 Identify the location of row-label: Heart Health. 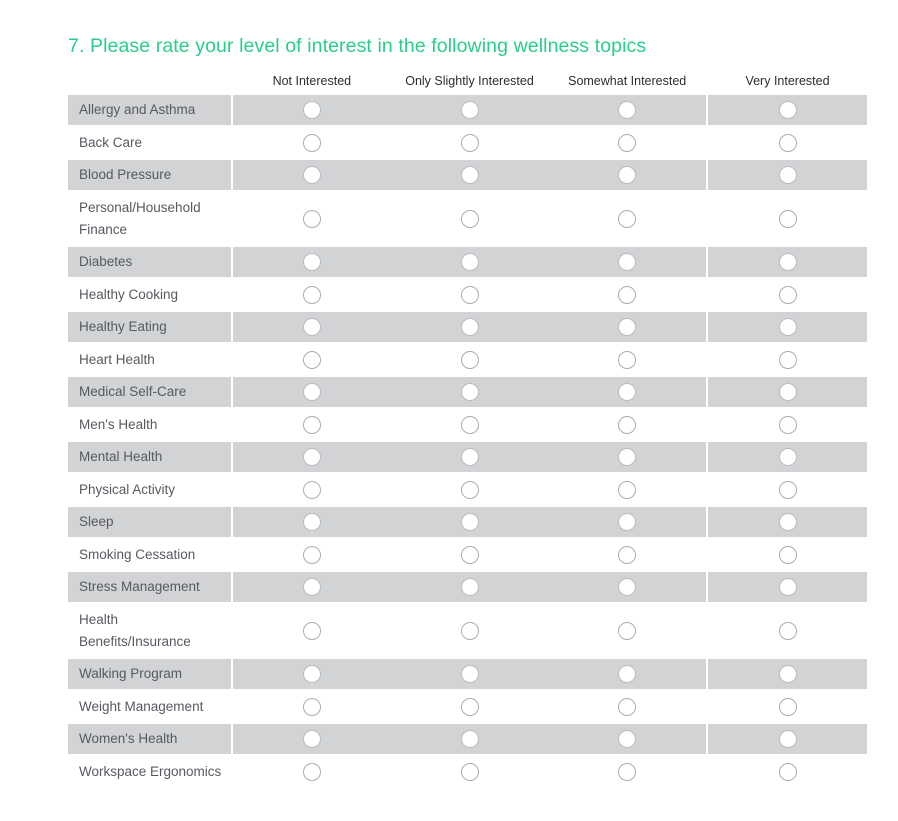
(117, 359).